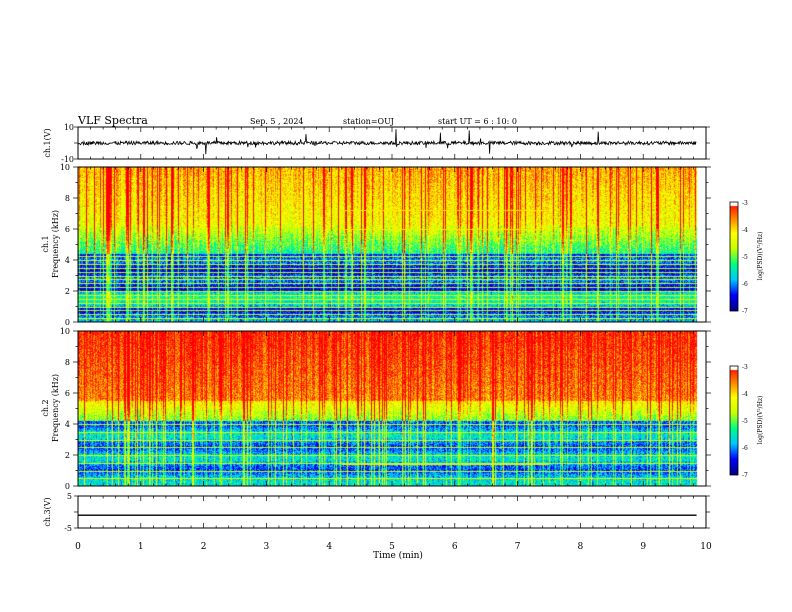 This screenshot has height=612, width=792. What do you see at coordinates (398, 555) in the screenshot?
I see `x-axis-label: Time (min)` at bounding box center [398, 555].